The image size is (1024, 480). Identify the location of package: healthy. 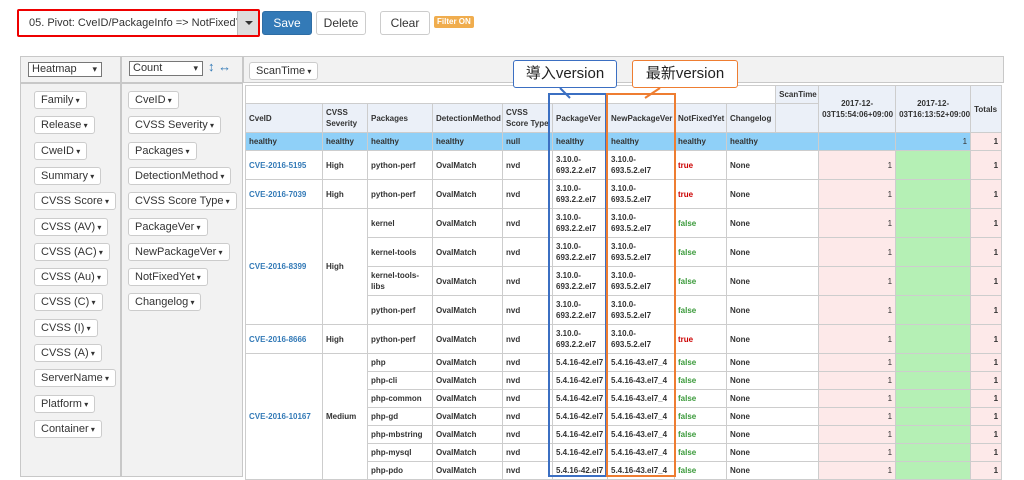
(400, 141).